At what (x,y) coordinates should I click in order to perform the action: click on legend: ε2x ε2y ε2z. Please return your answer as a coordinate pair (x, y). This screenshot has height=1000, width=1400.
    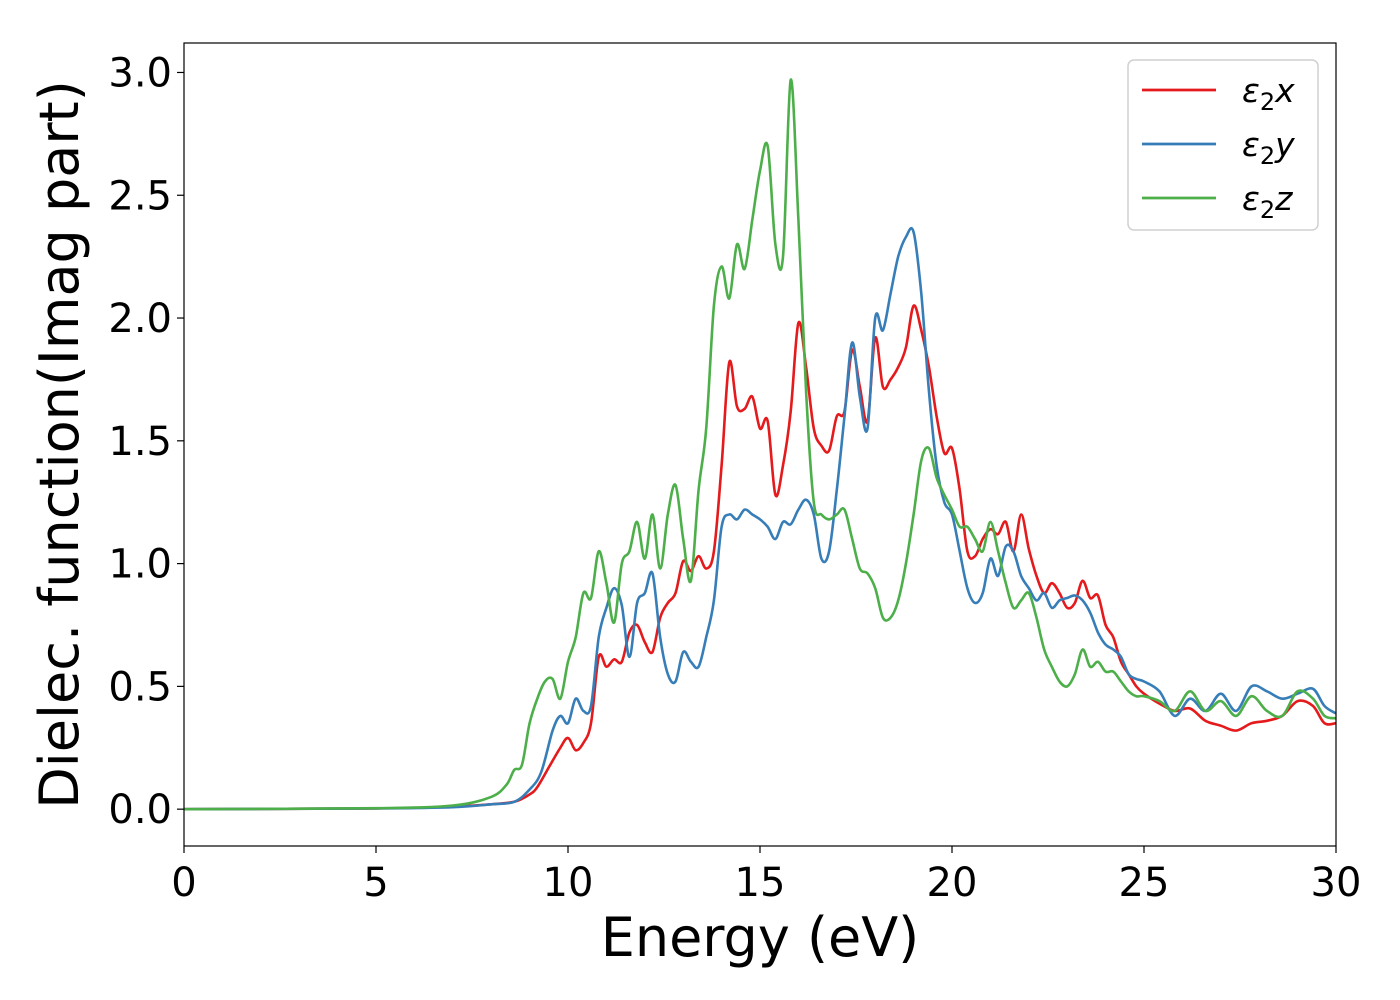
    Looking at the image, I should click on (1223, 145).